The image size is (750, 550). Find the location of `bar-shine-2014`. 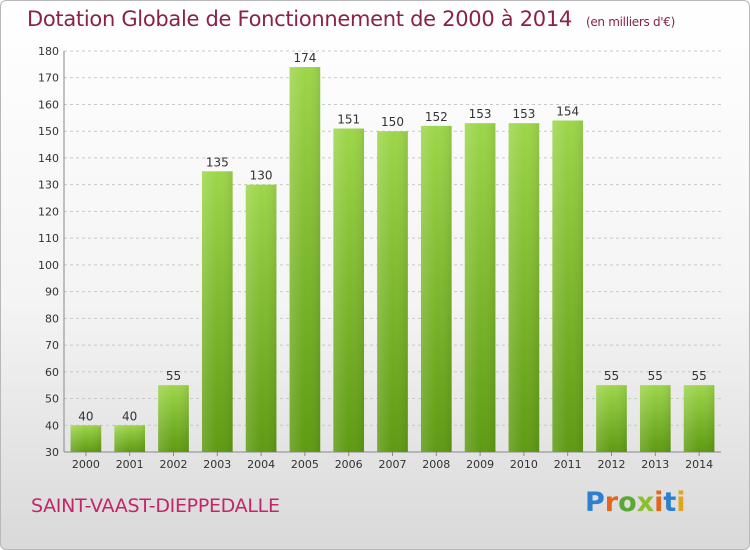

bar-shine-2014 is located at coordinates (699, 418).